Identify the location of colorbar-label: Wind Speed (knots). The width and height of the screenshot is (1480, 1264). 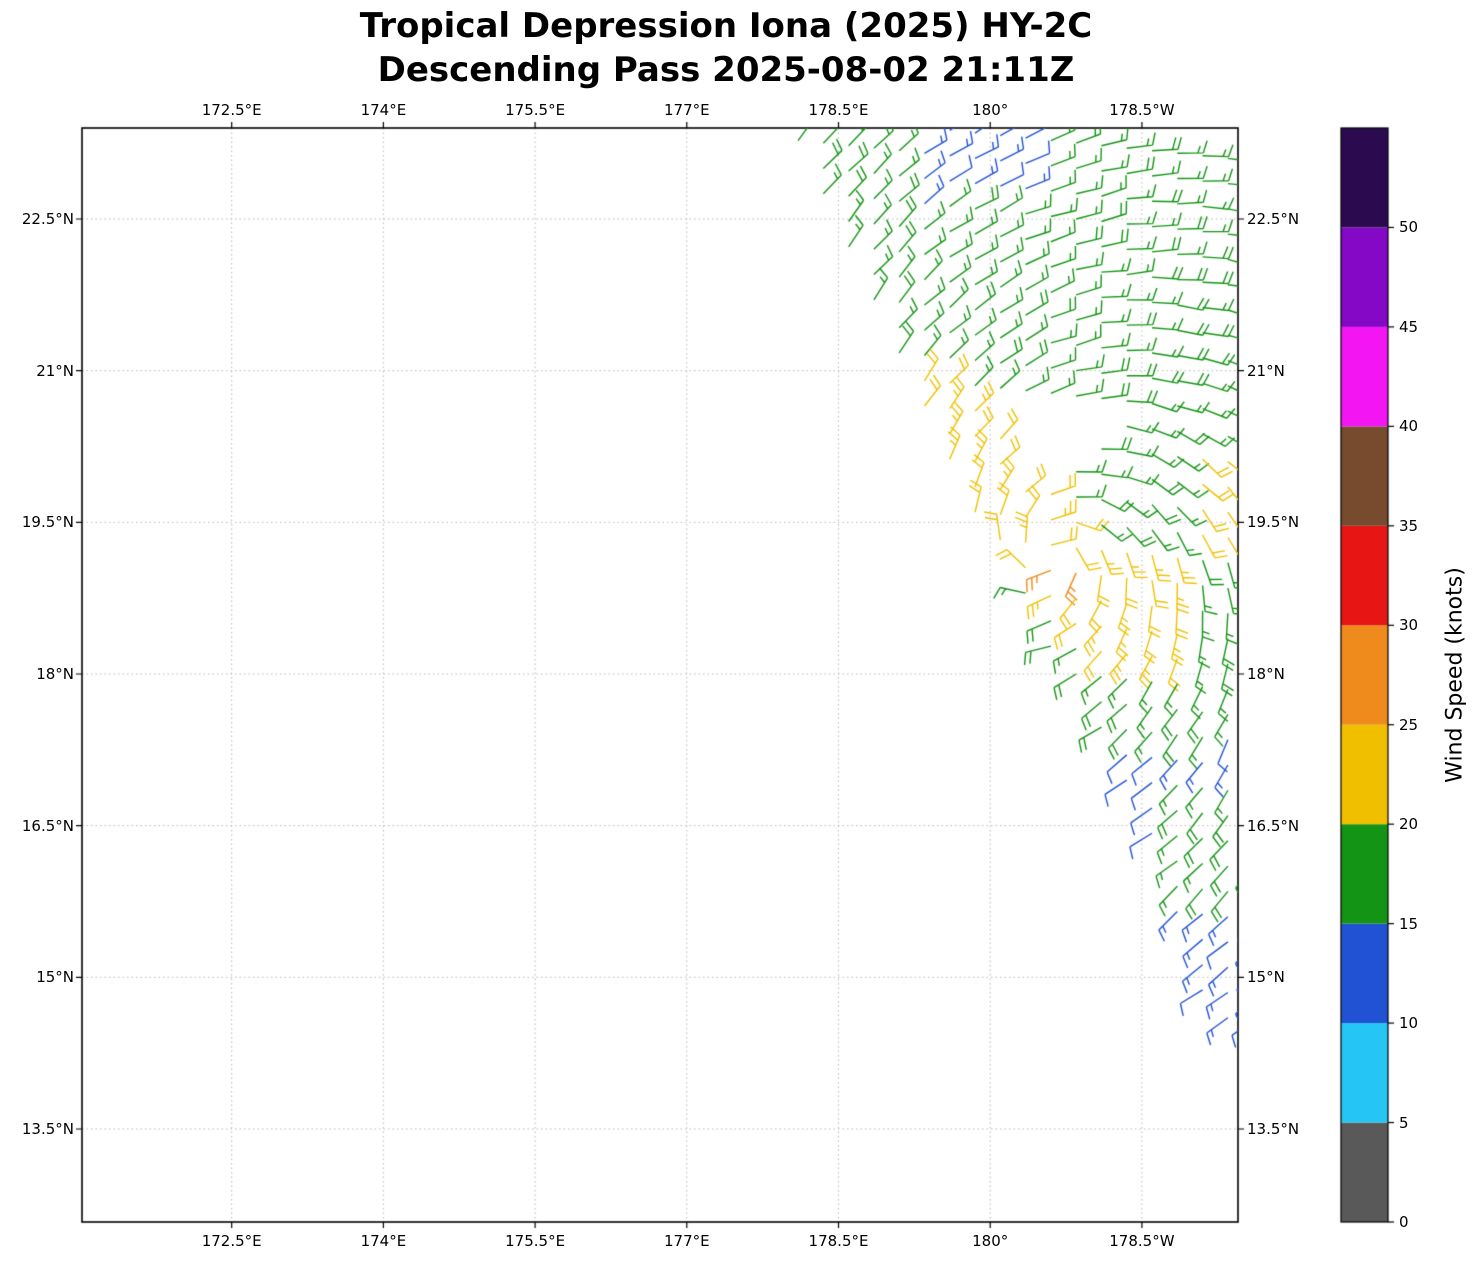
(1455, 675).